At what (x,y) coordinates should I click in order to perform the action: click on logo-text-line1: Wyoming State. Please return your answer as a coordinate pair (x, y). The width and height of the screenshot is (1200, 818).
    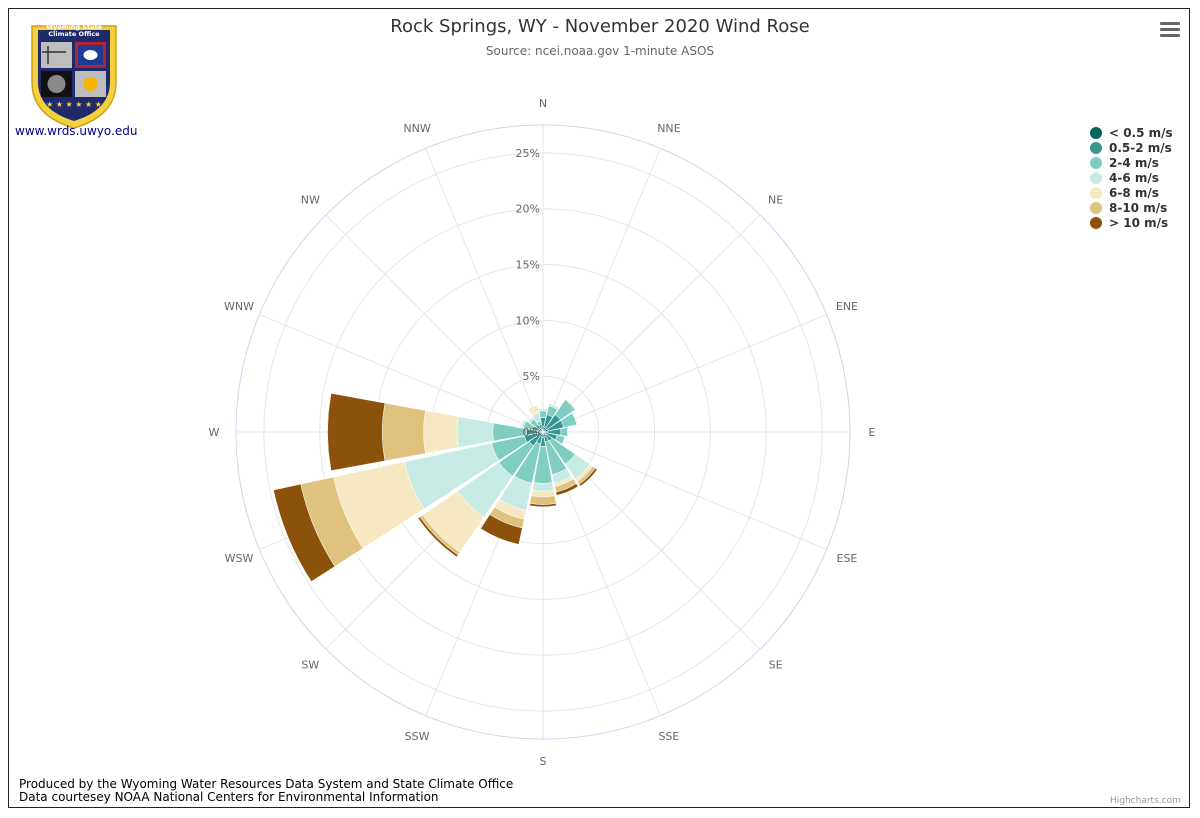
    Looking at the image, I should click on (74, 27).